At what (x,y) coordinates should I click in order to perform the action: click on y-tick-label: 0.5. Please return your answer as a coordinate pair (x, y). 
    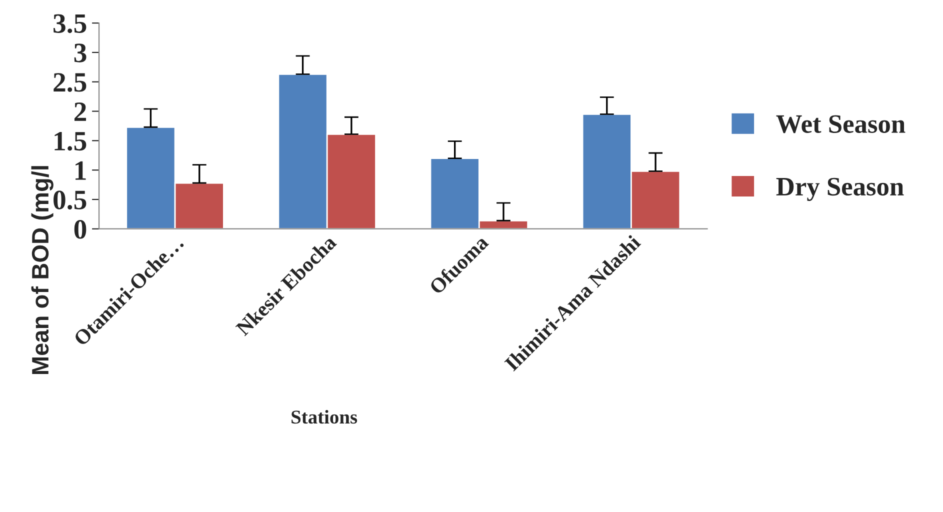
    Looking at the image, I should click on (70, 200).